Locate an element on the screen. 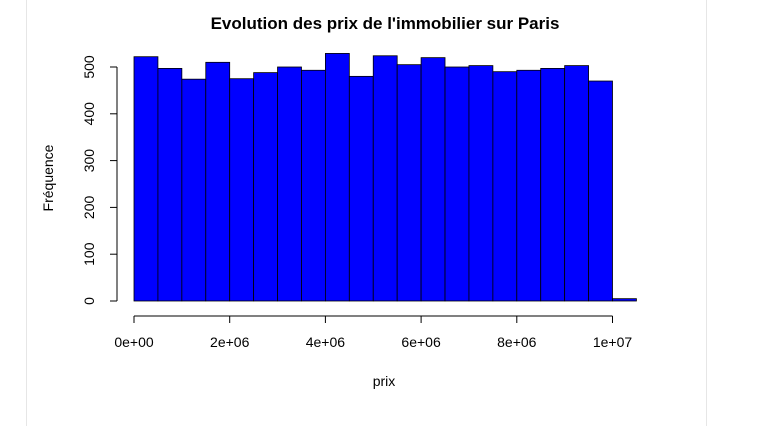  y-axis: 0 100 200 300 400 500 is located at coordinates (99, 180).